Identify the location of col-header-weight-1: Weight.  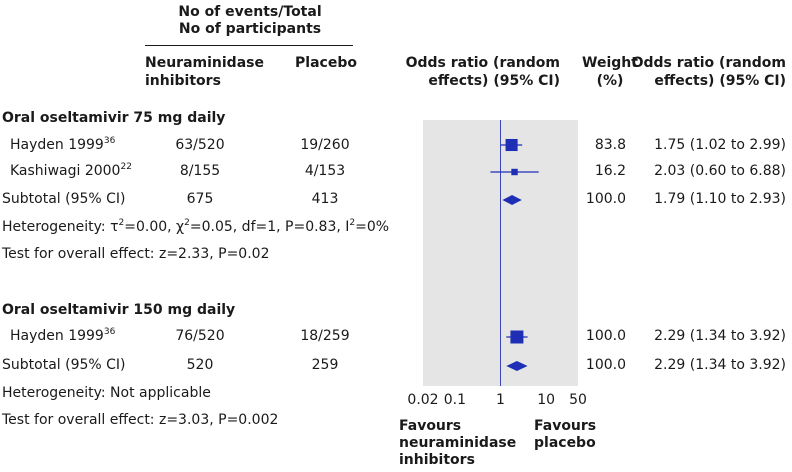
(610, 63).